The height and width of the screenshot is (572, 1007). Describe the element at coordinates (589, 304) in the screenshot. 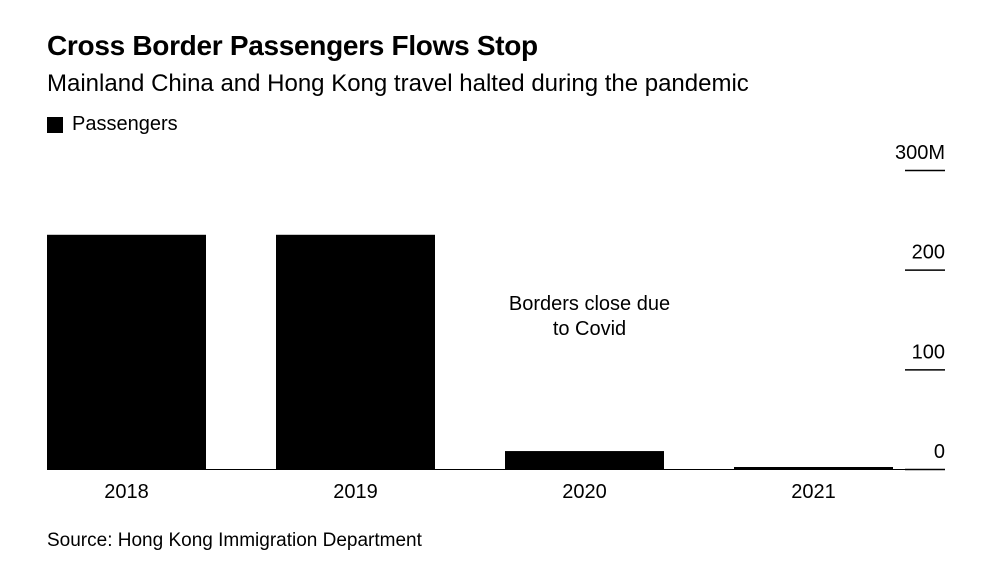

I see `annotation-text: Borders close due` at that location.